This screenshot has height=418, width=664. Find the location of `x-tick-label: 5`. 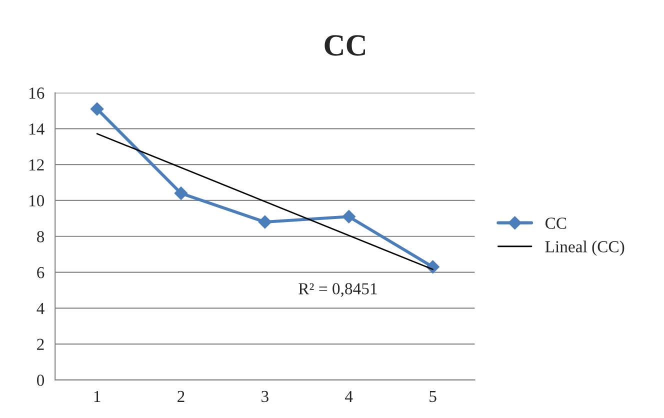

x-tick-label: 5 is located at coordinates (433, 396).